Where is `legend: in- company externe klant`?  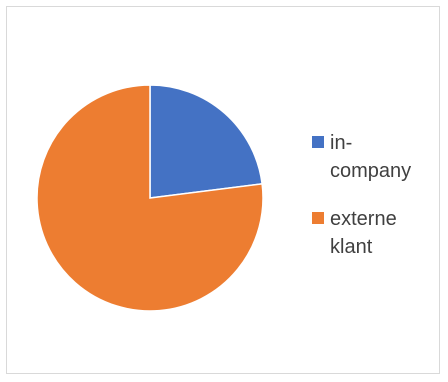 legend: in- company externe klant is located at coordinates (372, 205).